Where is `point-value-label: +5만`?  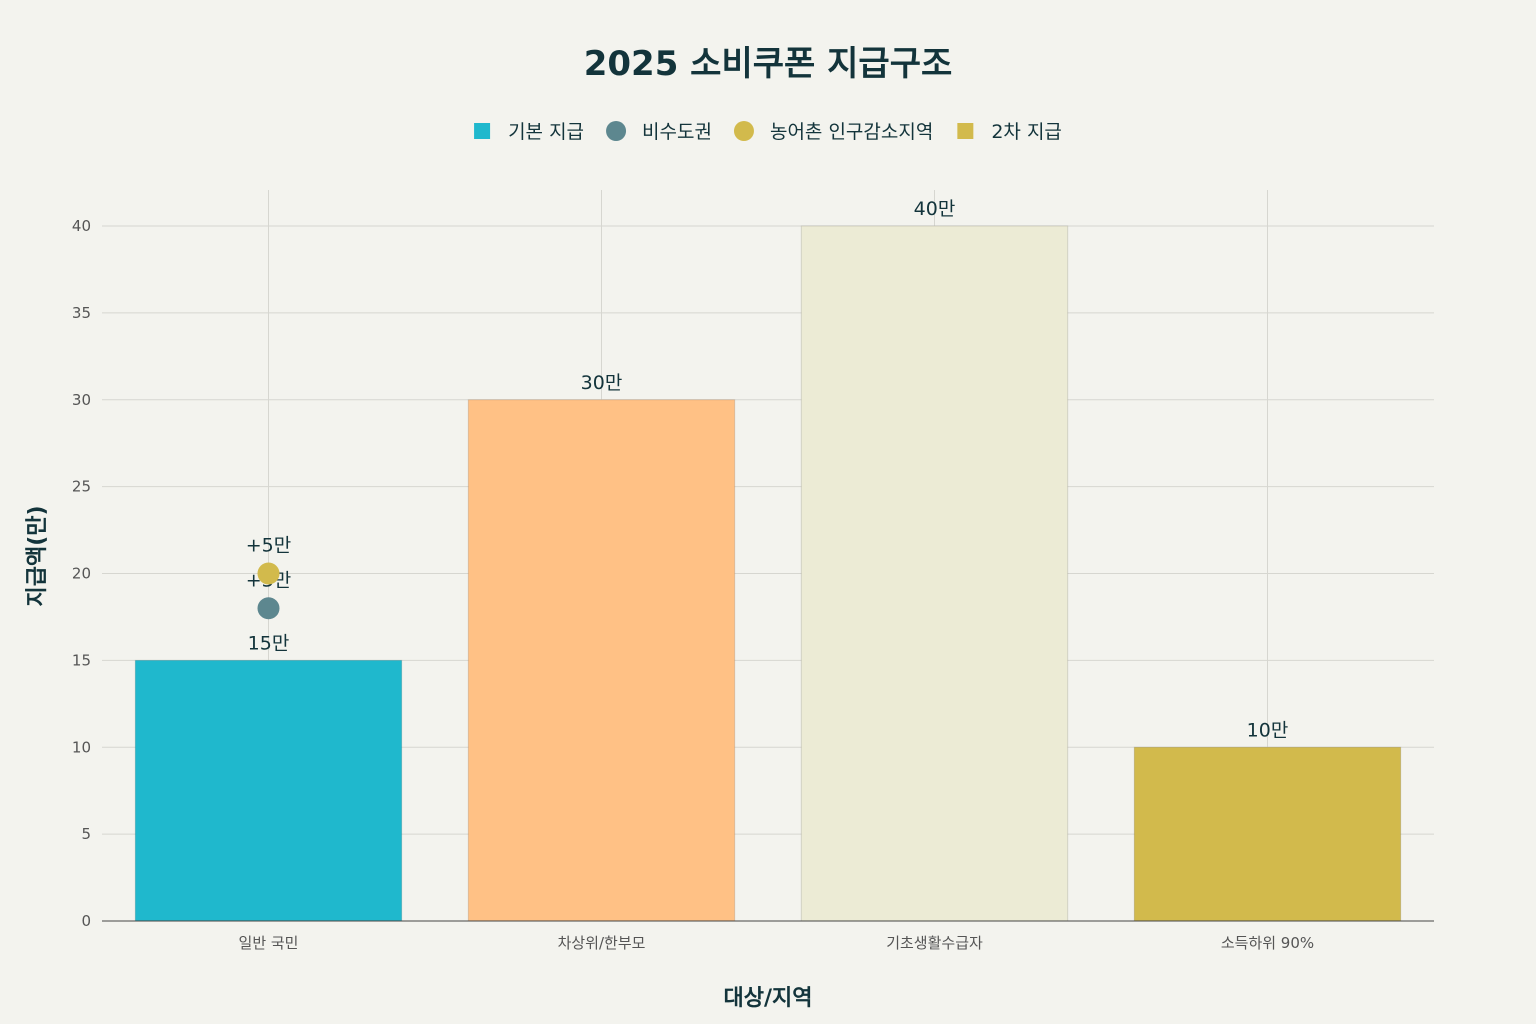 point-value-label: +5만 is located at coordinates (269, 546).